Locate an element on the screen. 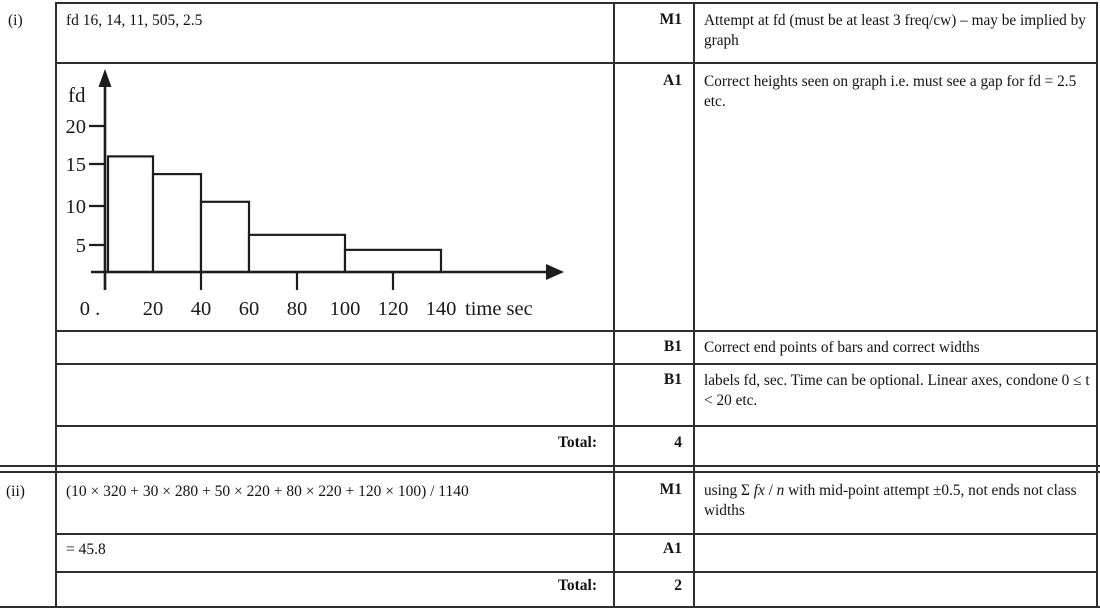 The width and height of the screenshot is (1100, 613). x-tick-label: 60 is located at coordinates (249, 309).